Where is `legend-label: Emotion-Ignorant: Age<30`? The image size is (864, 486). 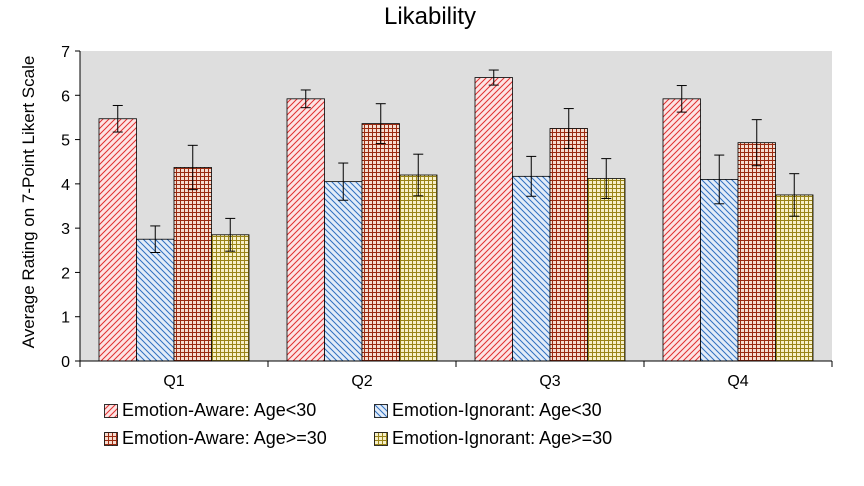 legend-label: Emotion-Ignorant: Age<30 is located at coordinates (497, 410).